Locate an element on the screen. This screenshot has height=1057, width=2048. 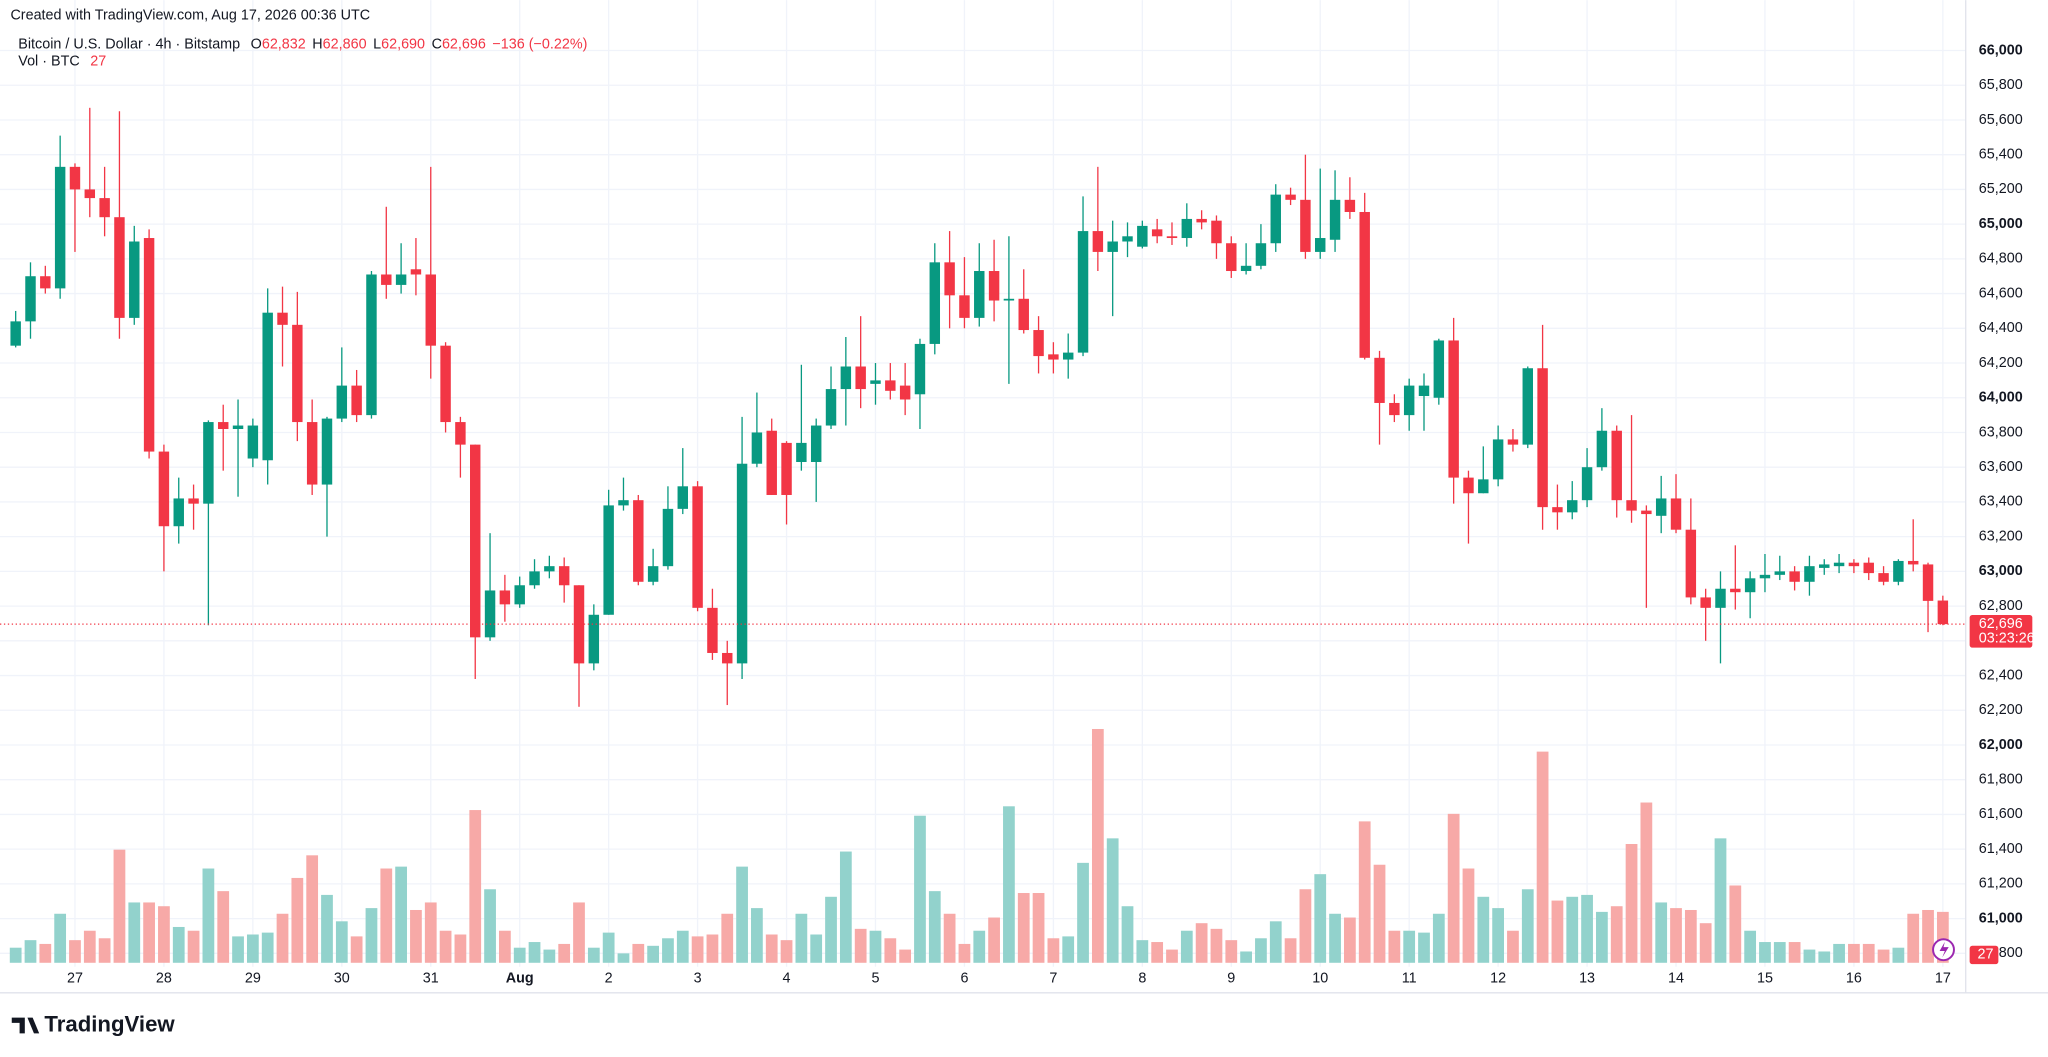
x-tick-label: 29 is located at coordinates (253, 978).